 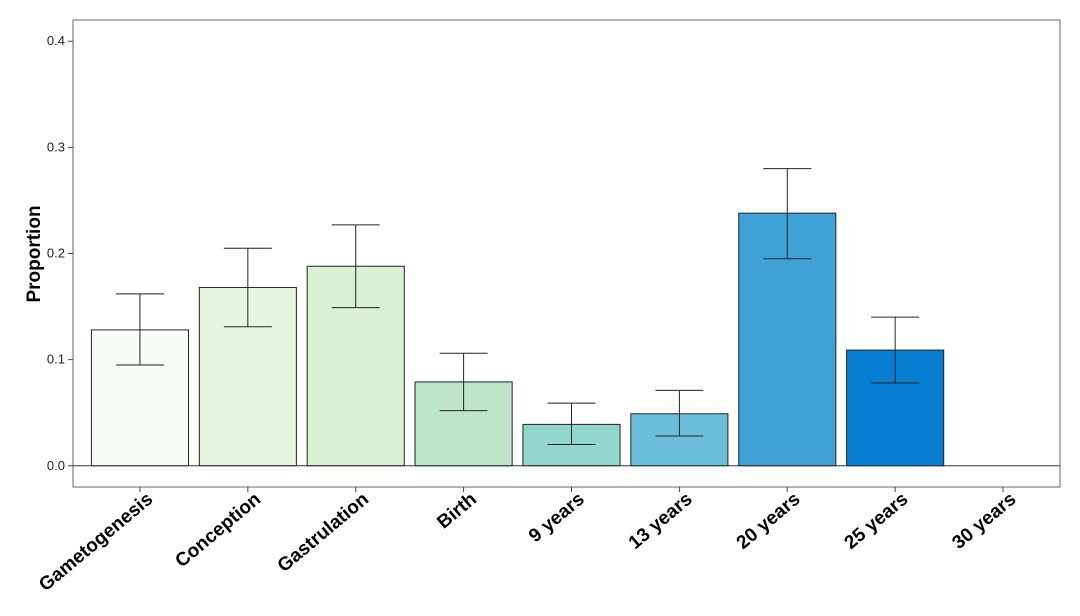 What do you see at coordinates (456, 511) in the screenshot?
I see `x-tick-label: Birth` at bounding box center [456, 511].